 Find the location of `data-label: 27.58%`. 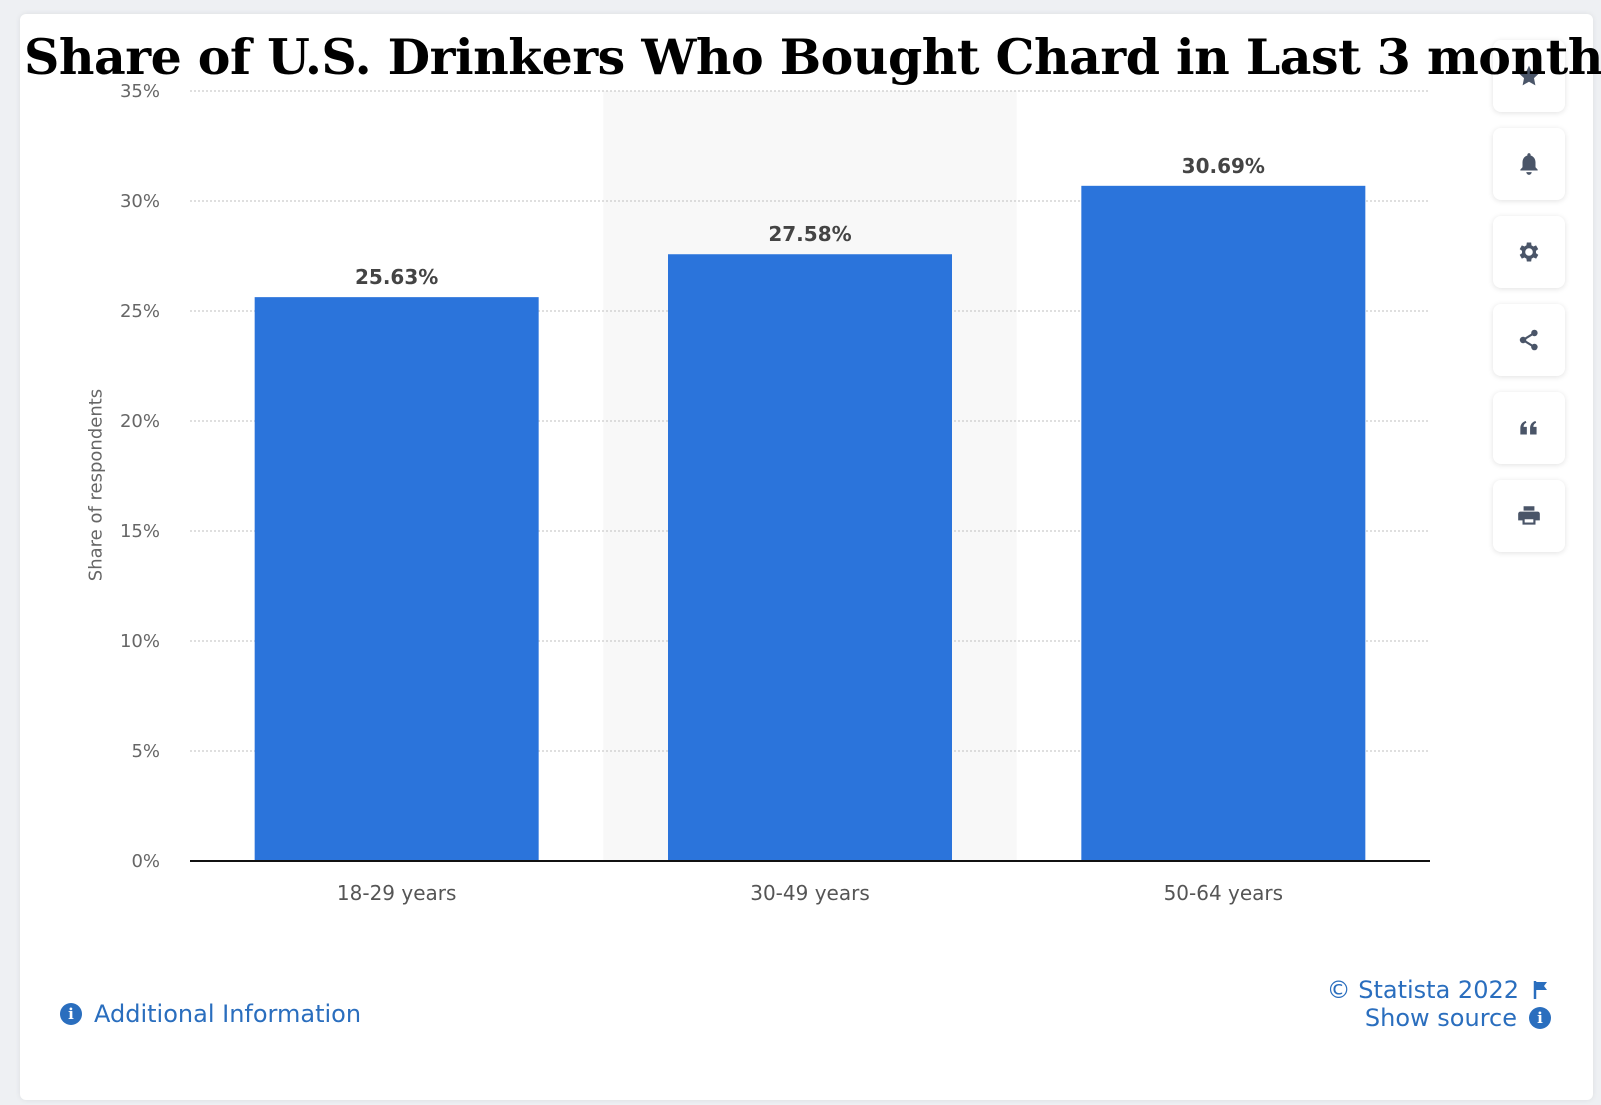

data-label: 27.58% is located at coordinates (809, 234).